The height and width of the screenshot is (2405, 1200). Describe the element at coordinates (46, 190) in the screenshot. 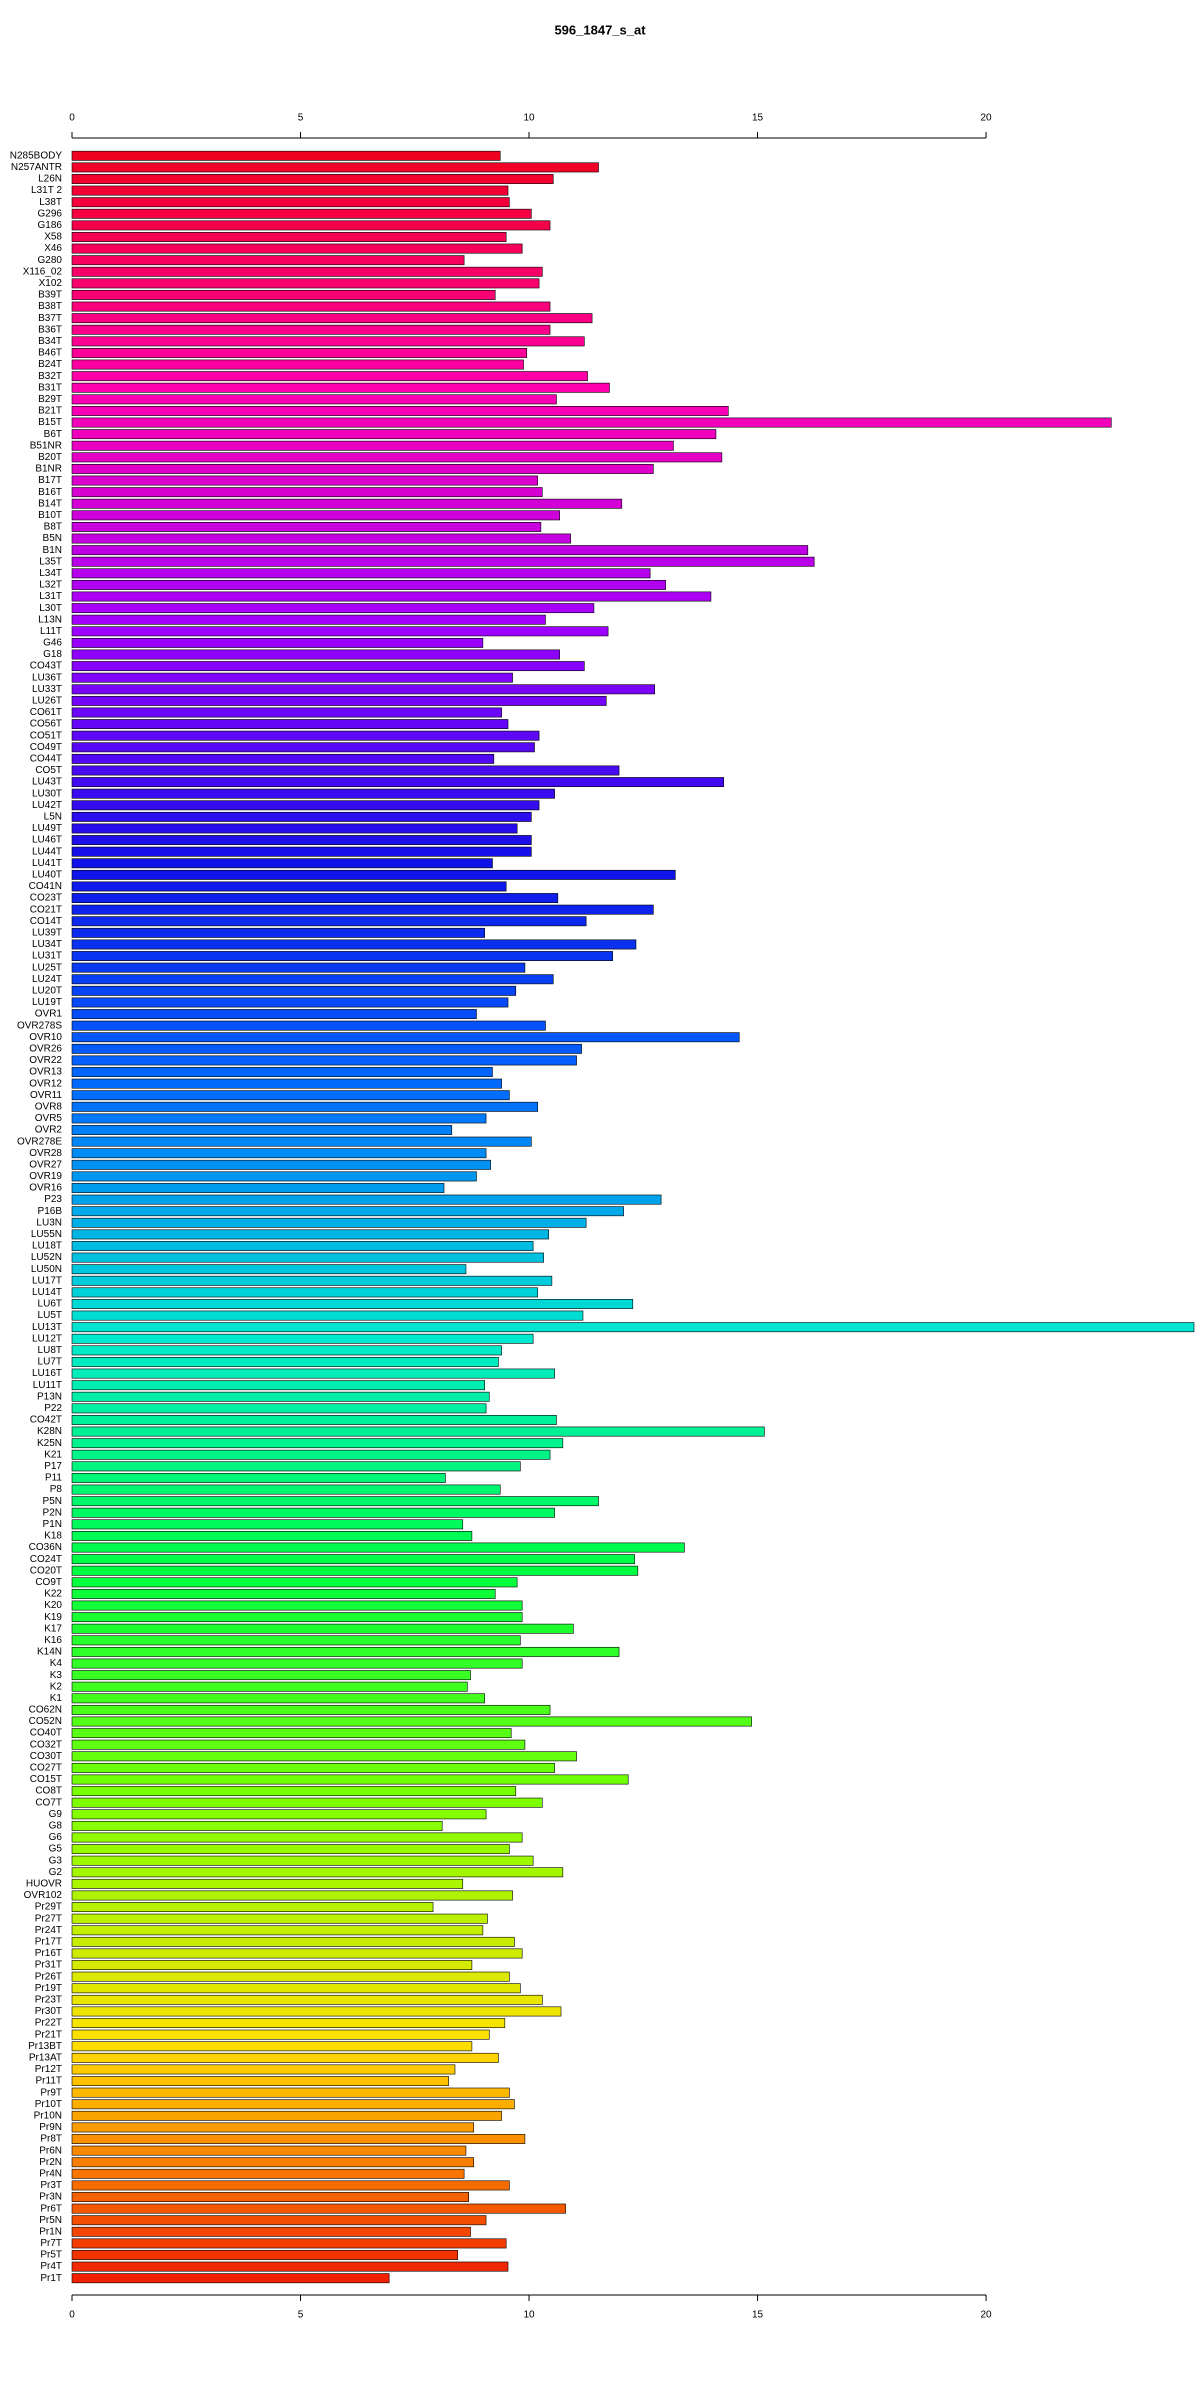

I see `y-tick-label: L31T 2` at that location.